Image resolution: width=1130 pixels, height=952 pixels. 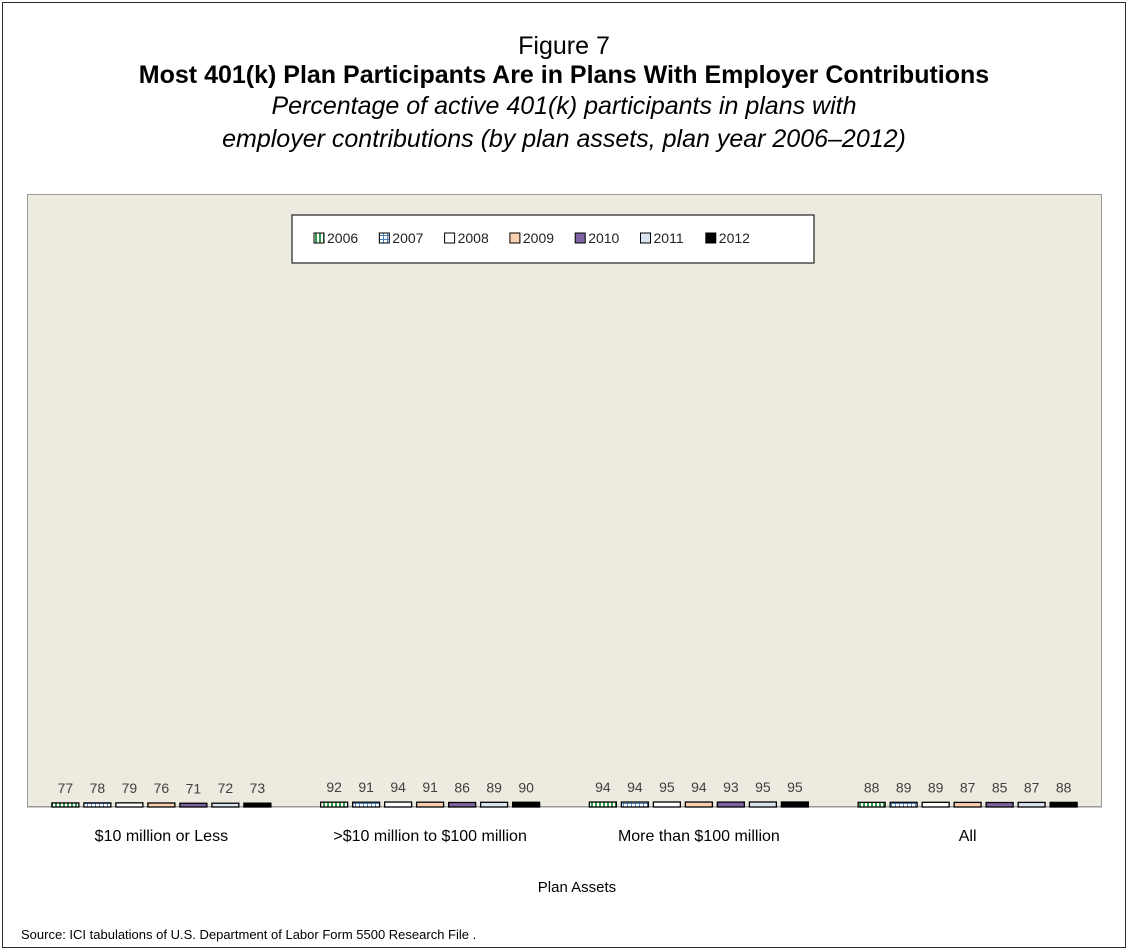 What do you see at coordinates (430, 804) in the screenshot?
I see `bar-2009-10-million-to-100-million` at bounding box center [430, 804].